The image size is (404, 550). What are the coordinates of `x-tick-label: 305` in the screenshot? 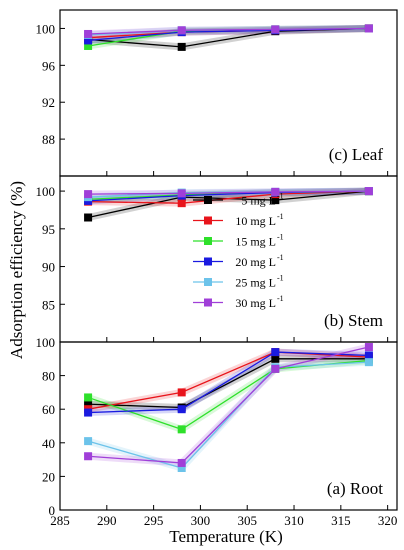 It's located at (247, 520).